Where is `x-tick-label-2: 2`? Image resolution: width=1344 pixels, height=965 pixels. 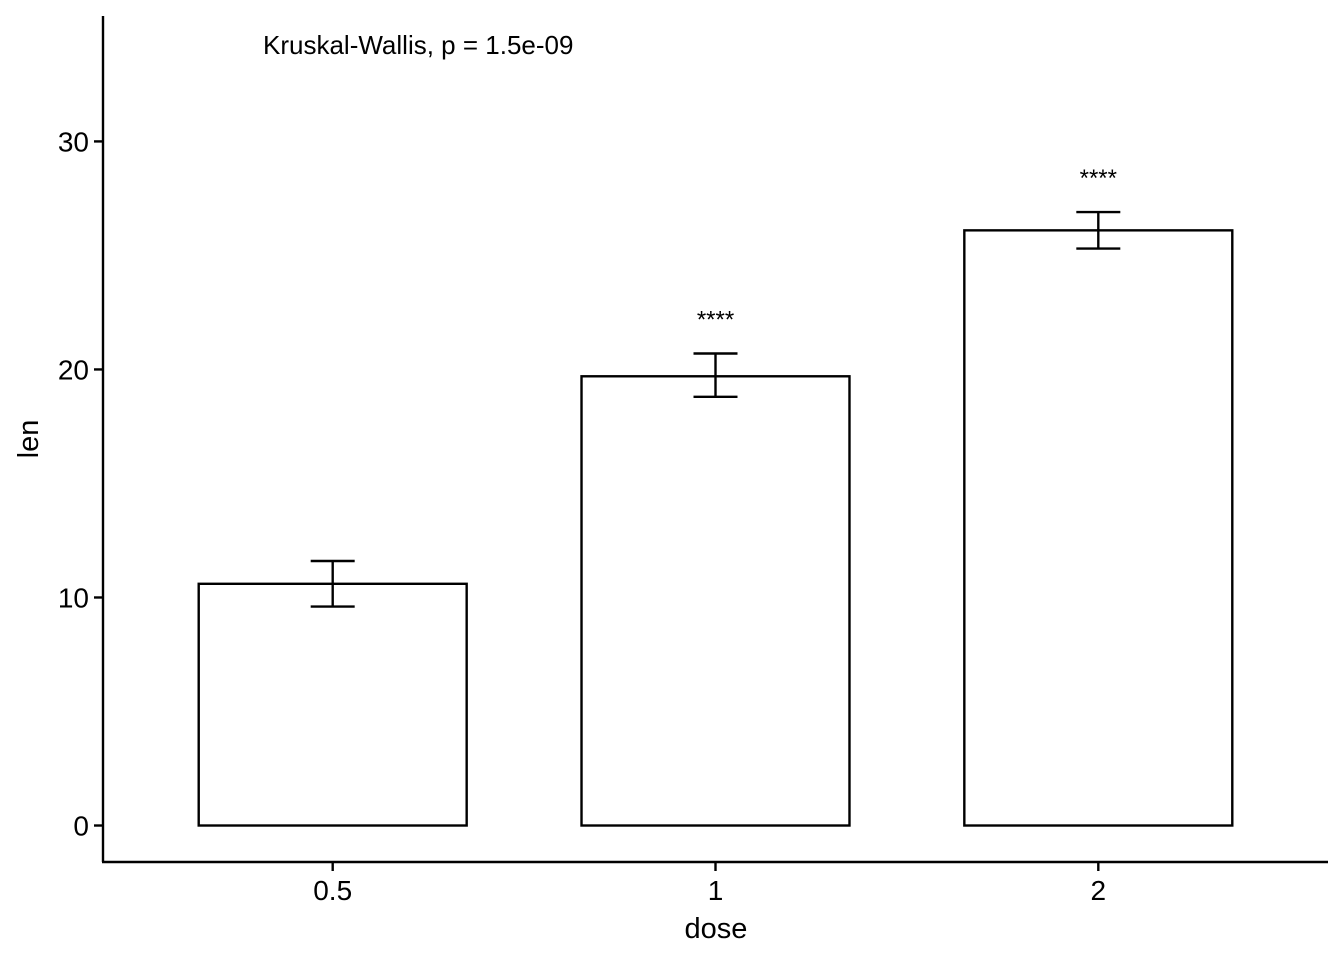 x-tick-label-2: 2 is located at coordinates (1099, 890).